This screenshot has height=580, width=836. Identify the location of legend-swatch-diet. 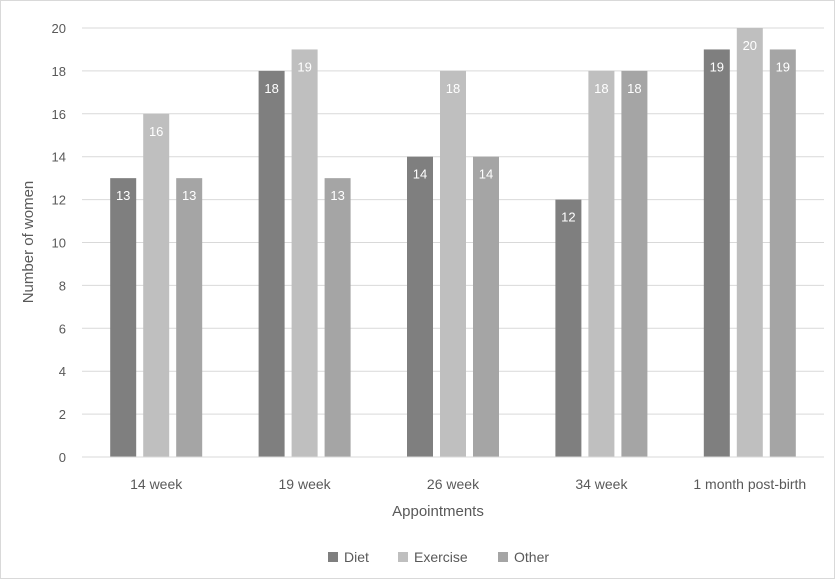
(333, 557).